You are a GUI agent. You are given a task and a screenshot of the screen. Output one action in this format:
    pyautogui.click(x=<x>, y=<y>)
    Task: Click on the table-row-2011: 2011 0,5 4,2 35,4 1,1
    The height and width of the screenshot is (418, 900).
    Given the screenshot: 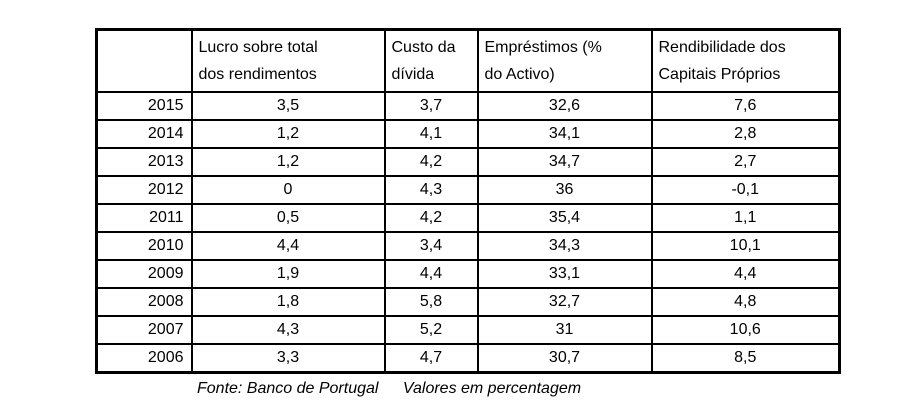 What is the action you would take?
    pyautogui.click(x=468, y=218)
    